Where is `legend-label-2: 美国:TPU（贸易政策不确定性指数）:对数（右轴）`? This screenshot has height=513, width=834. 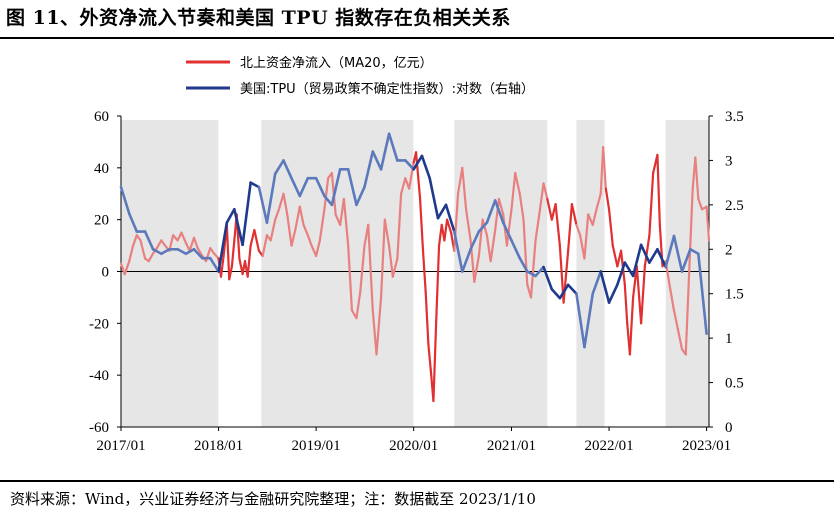
legend-label-2: 美国:TPU（贸易政策不确定性指数）:对数（右轴） is located at coordinates (387, 89).